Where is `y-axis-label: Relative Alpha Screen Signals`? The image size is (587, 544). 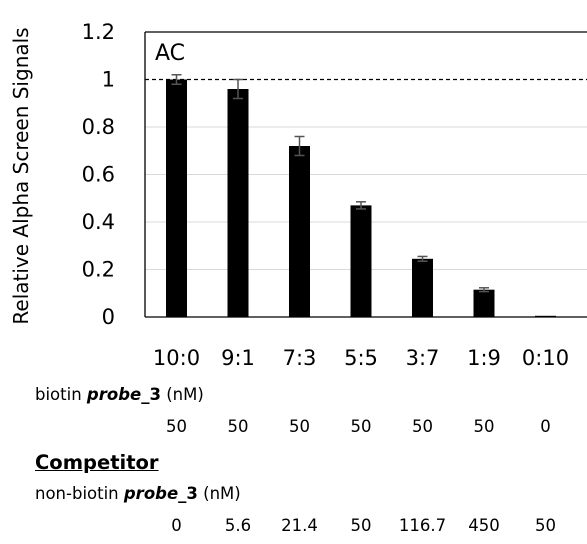 y-axis-label: Relative Alpha Screen Signals is located at coordinates (21, 175).